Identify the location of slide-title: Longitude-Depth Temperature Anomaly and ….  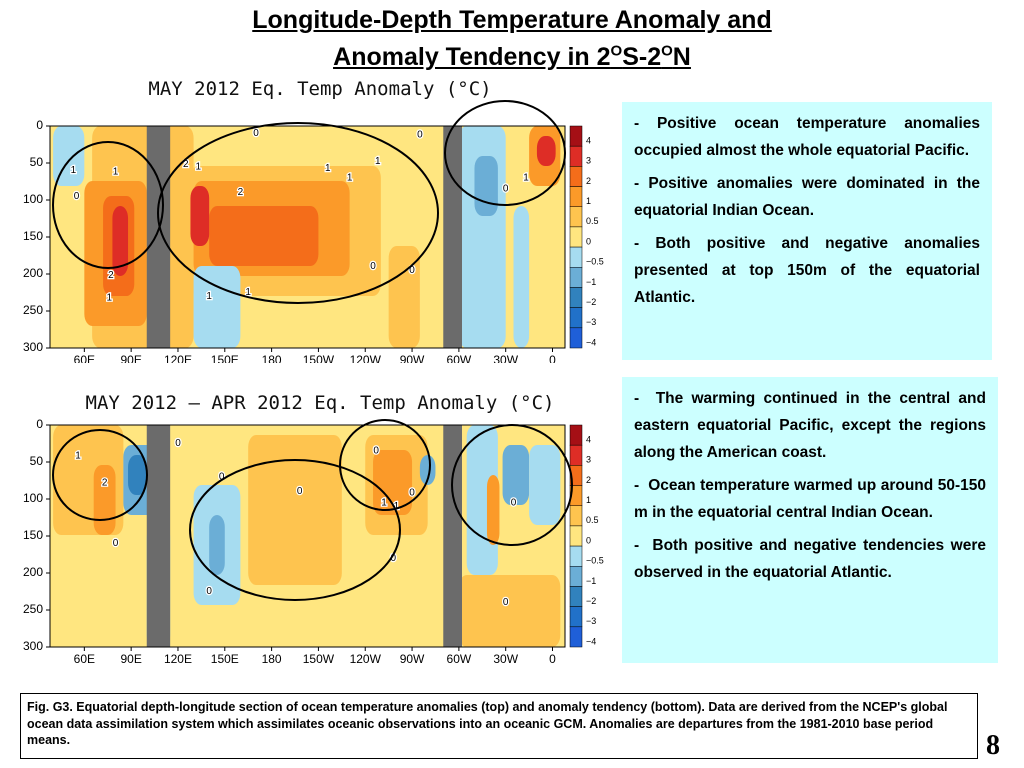
(512, 38).